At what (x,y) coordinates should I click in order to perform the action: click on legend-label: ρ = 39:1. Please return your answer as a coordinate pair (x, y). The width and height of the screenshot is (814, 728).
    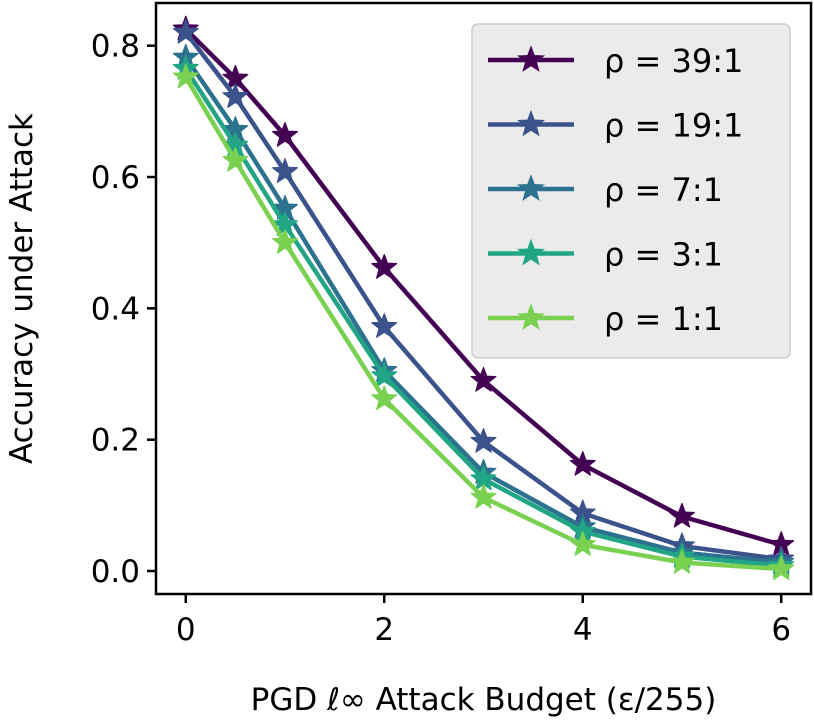
    Looking at the image, I should click on (673, 61).